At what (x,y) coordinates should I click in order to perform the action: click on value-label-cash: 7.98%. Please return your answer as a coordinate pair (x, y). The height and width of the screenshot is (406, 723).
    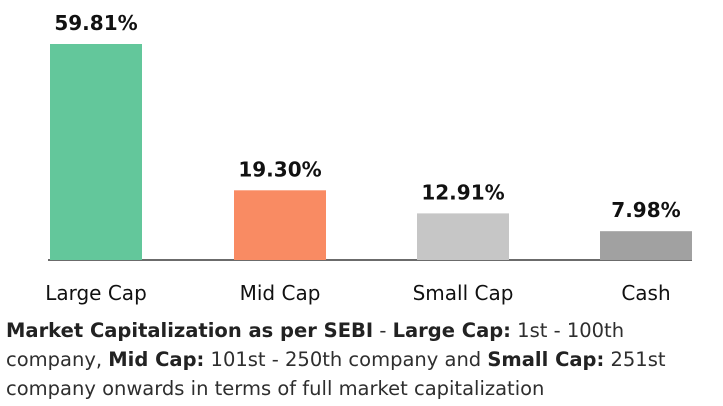
    Looking at the image, I should click on (645, 210).